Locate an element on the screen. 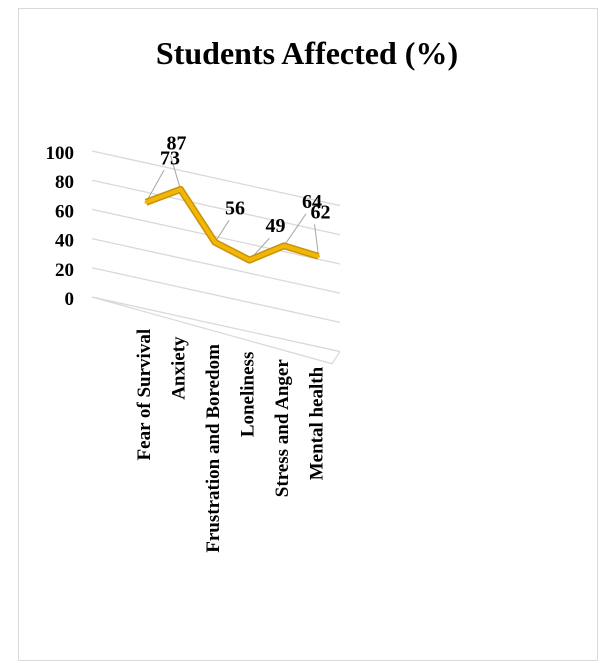 The image size is (599, 662). data-label: 56 is located at coordinates (235, 208).